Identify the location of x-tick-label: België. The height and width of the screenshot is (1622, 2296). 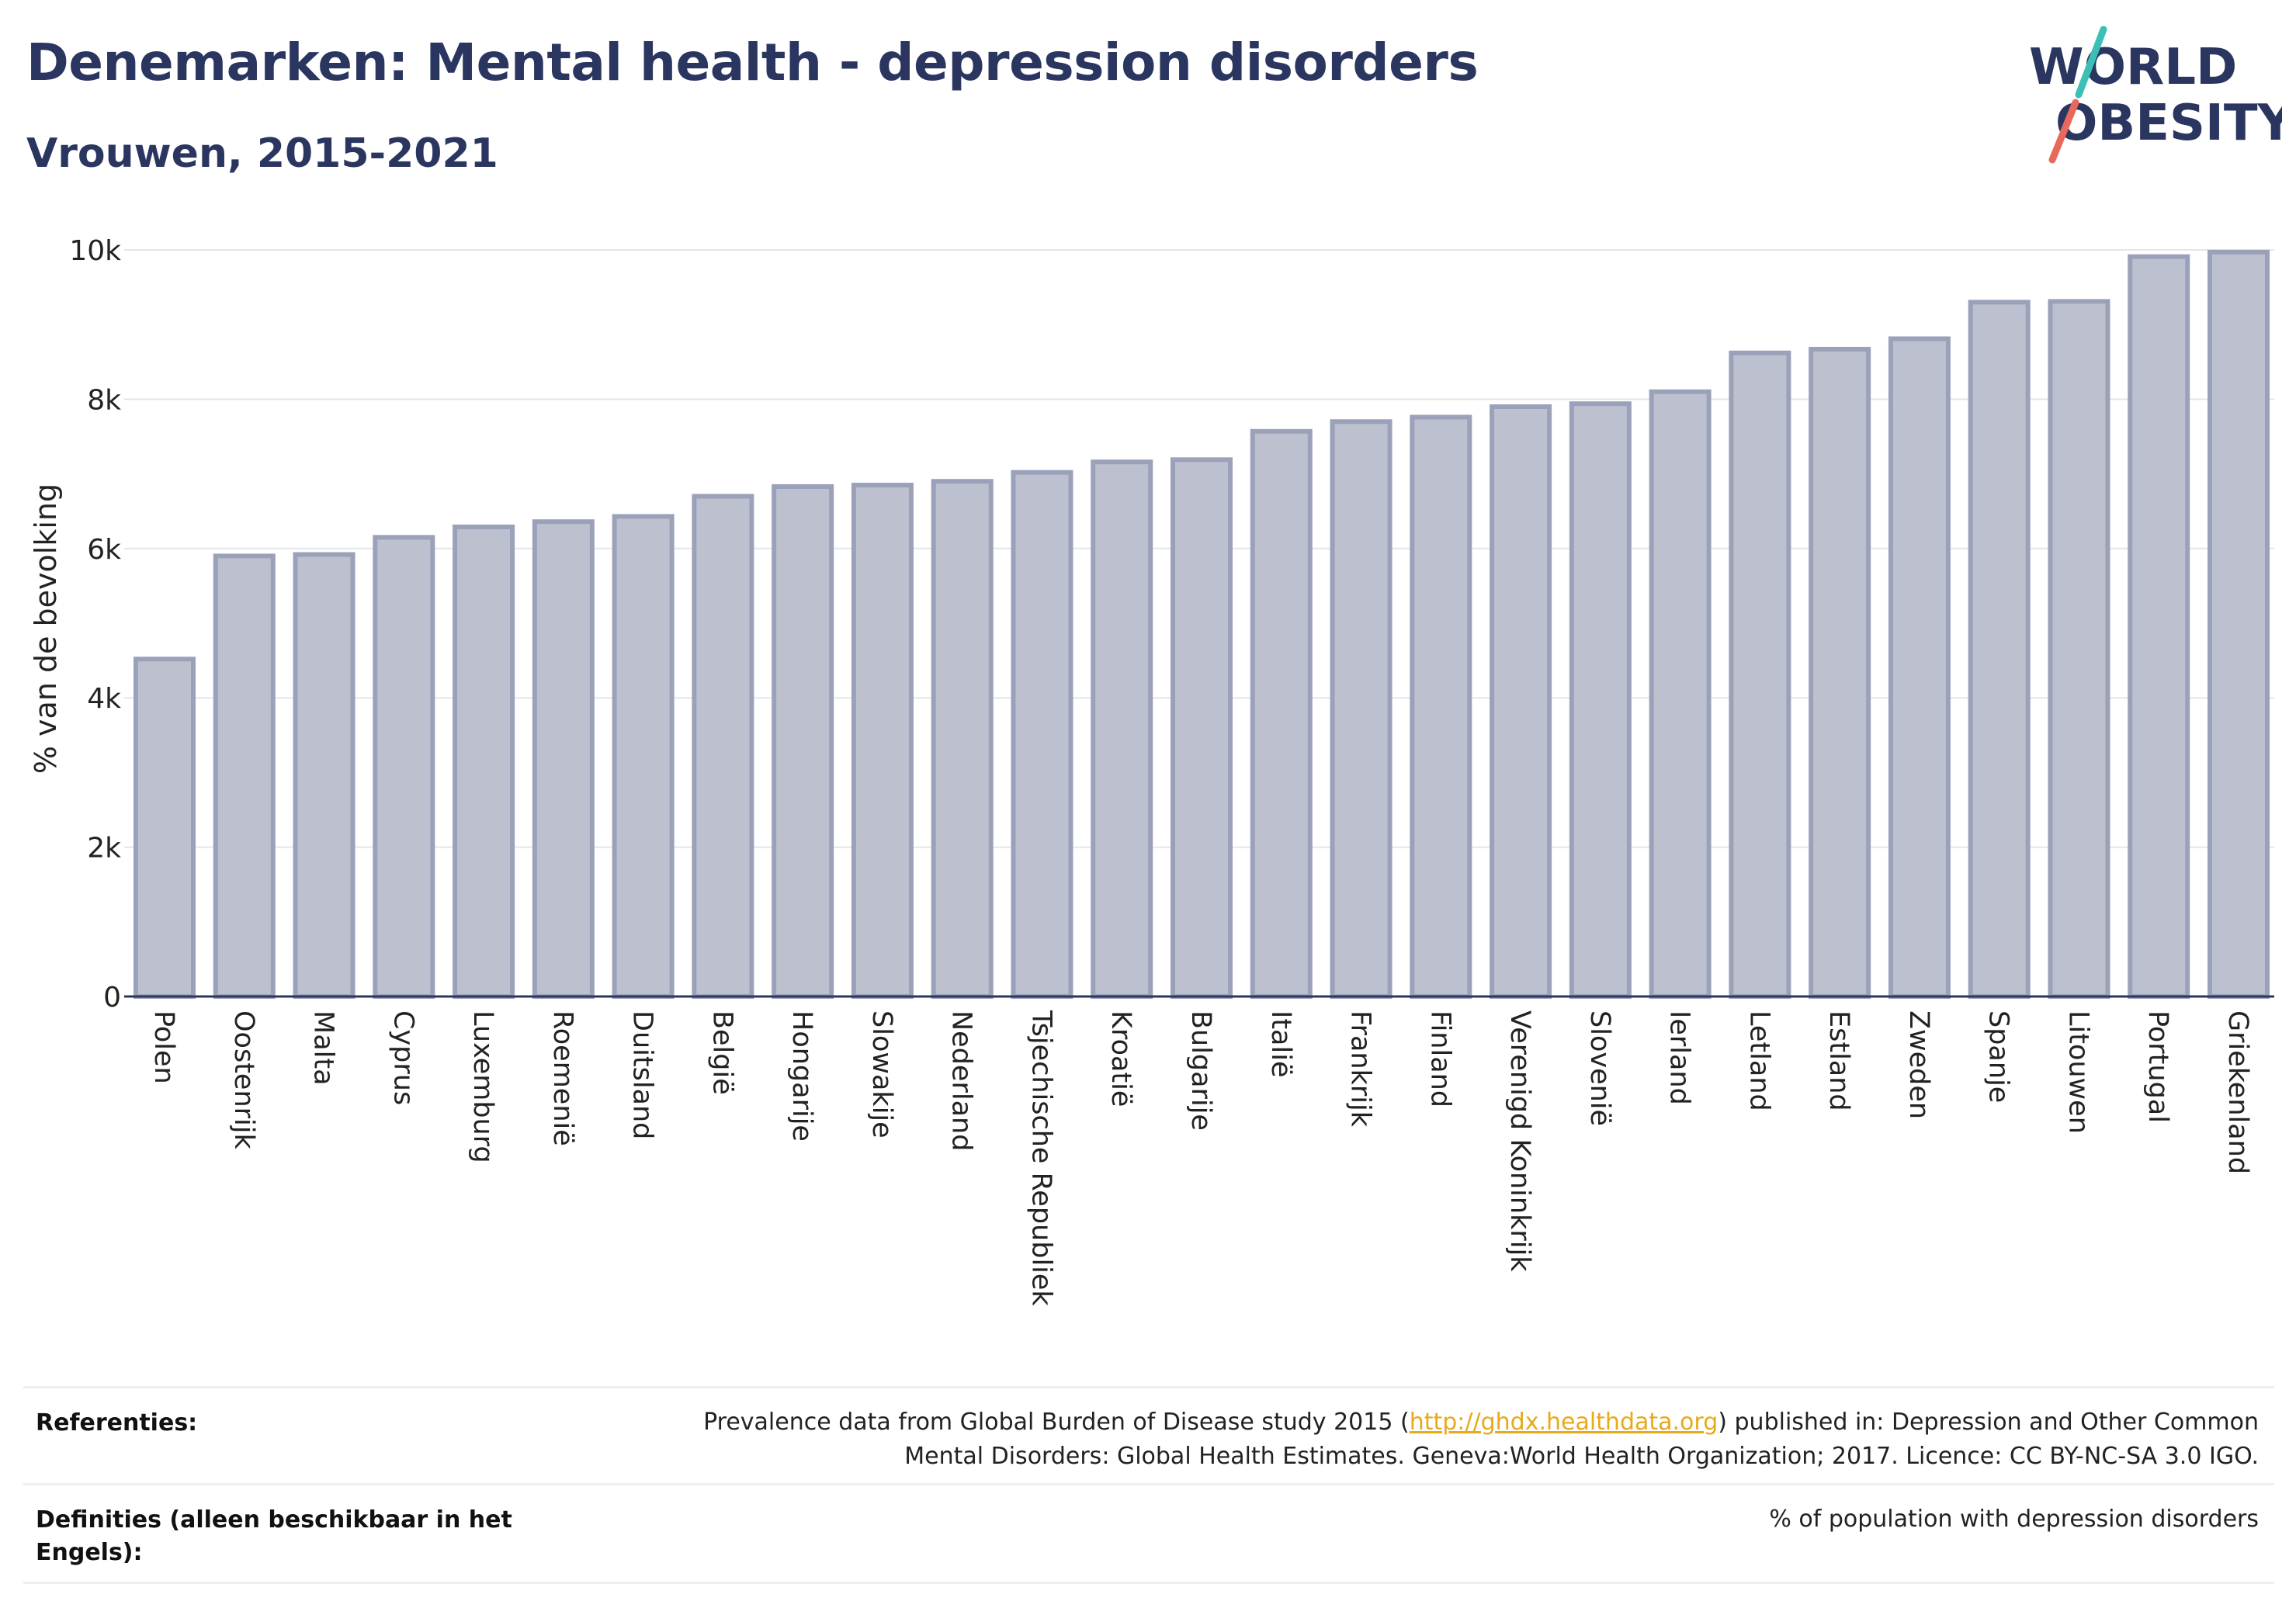
(721, 1052).